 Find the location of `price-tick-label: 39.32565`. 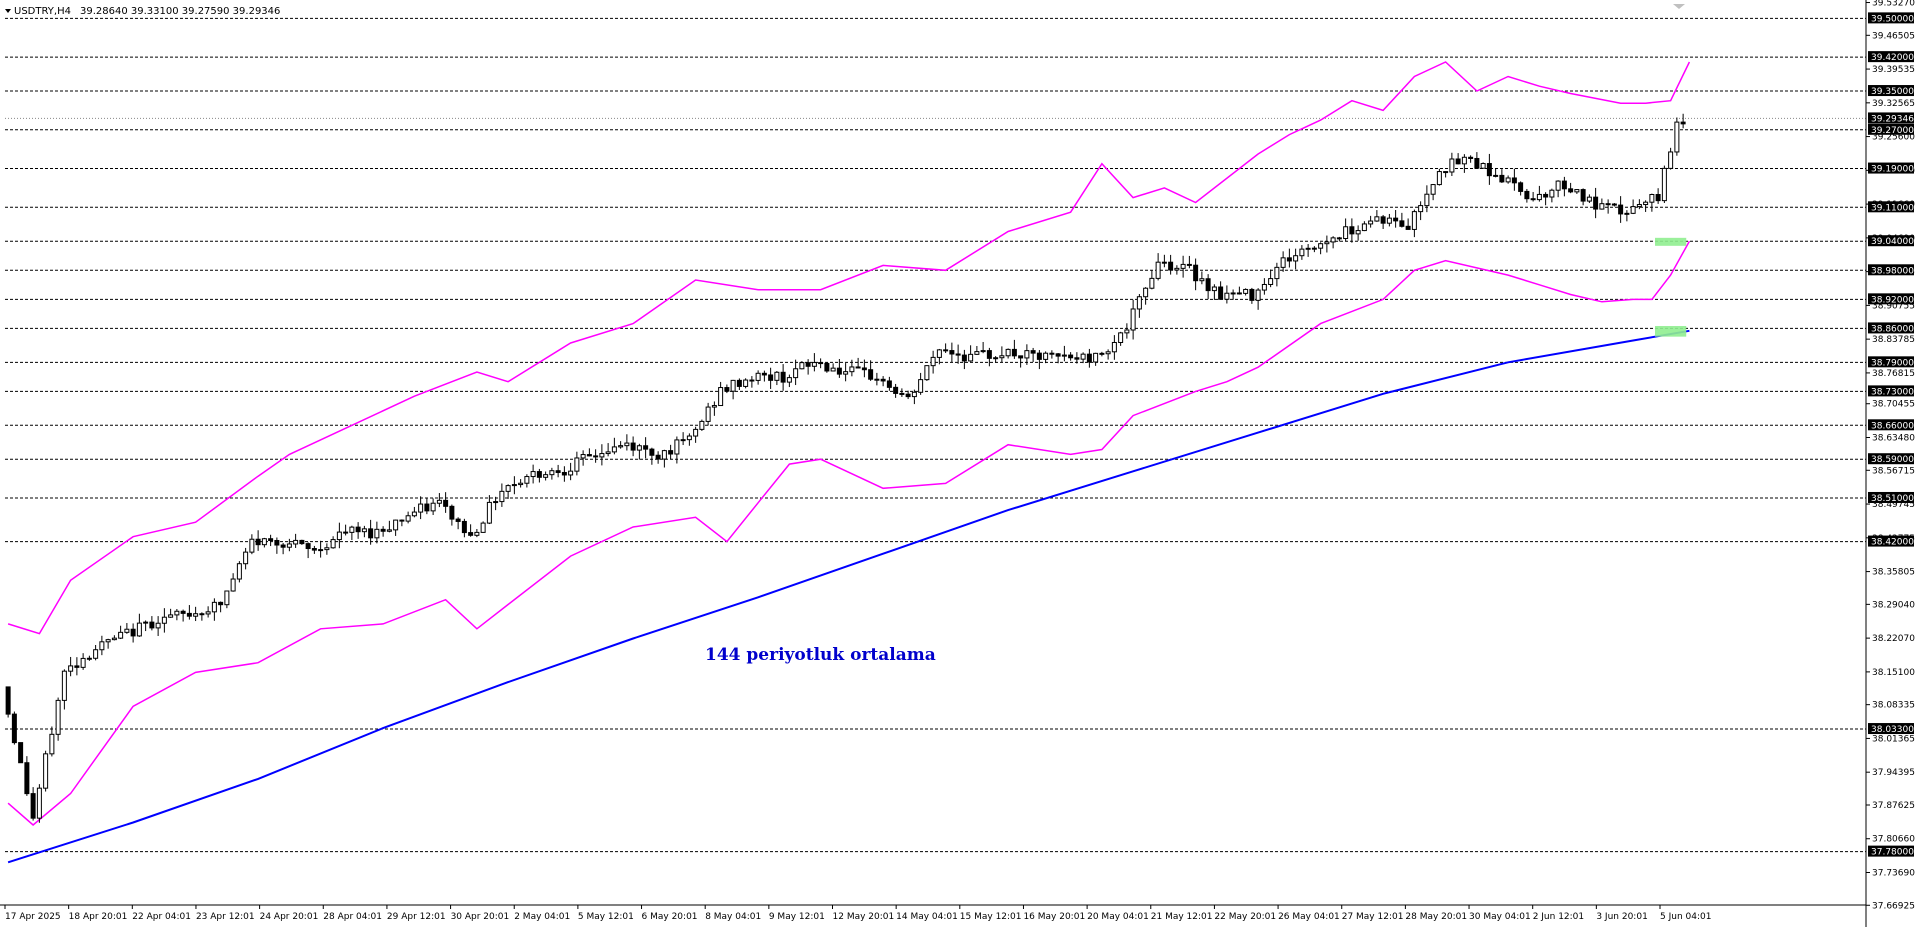

price-tick-label: 39.32565 is located at coordinates (1893, 104).